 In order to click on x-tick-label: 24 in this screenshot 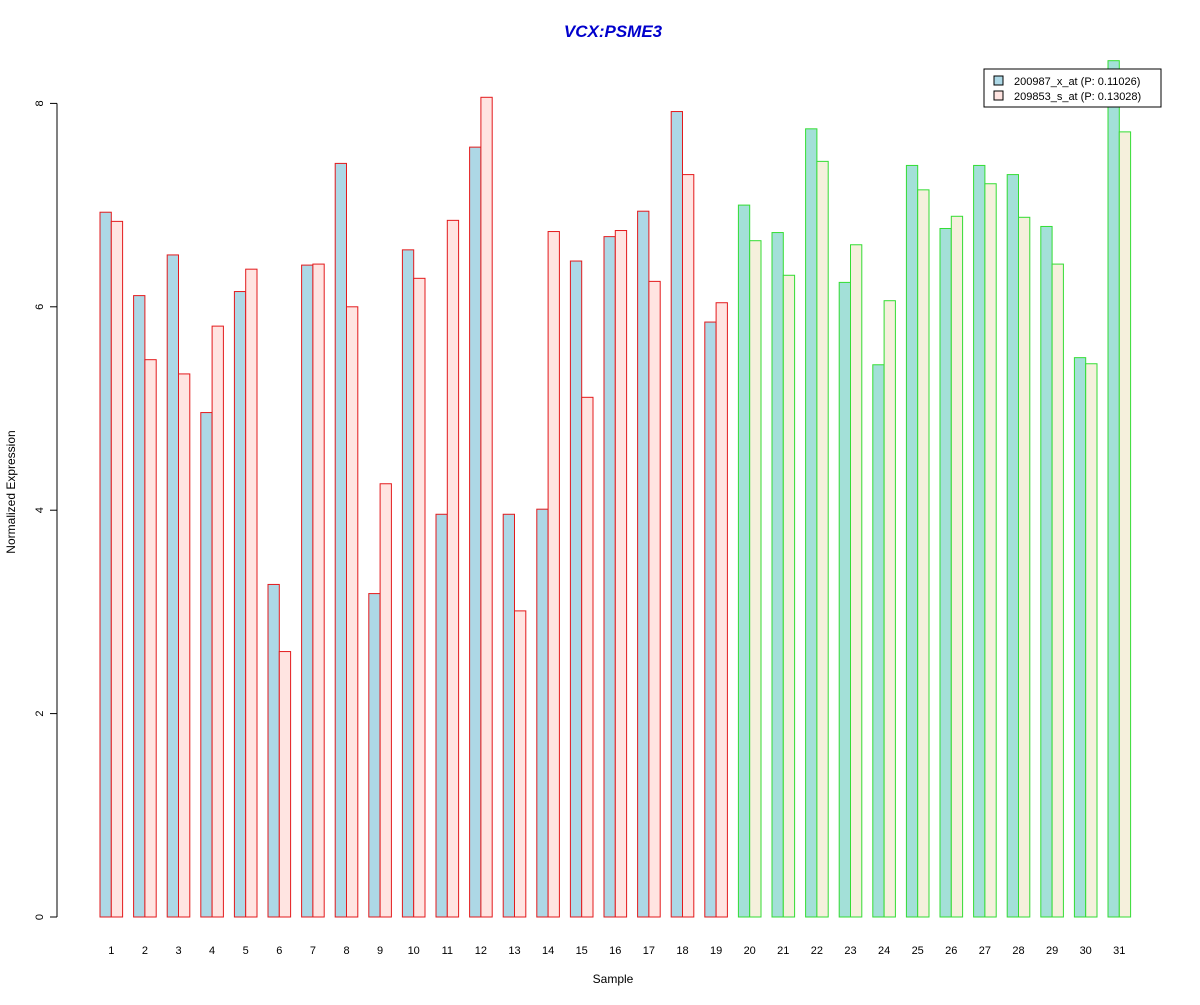, I will do `click(884, 951)`.